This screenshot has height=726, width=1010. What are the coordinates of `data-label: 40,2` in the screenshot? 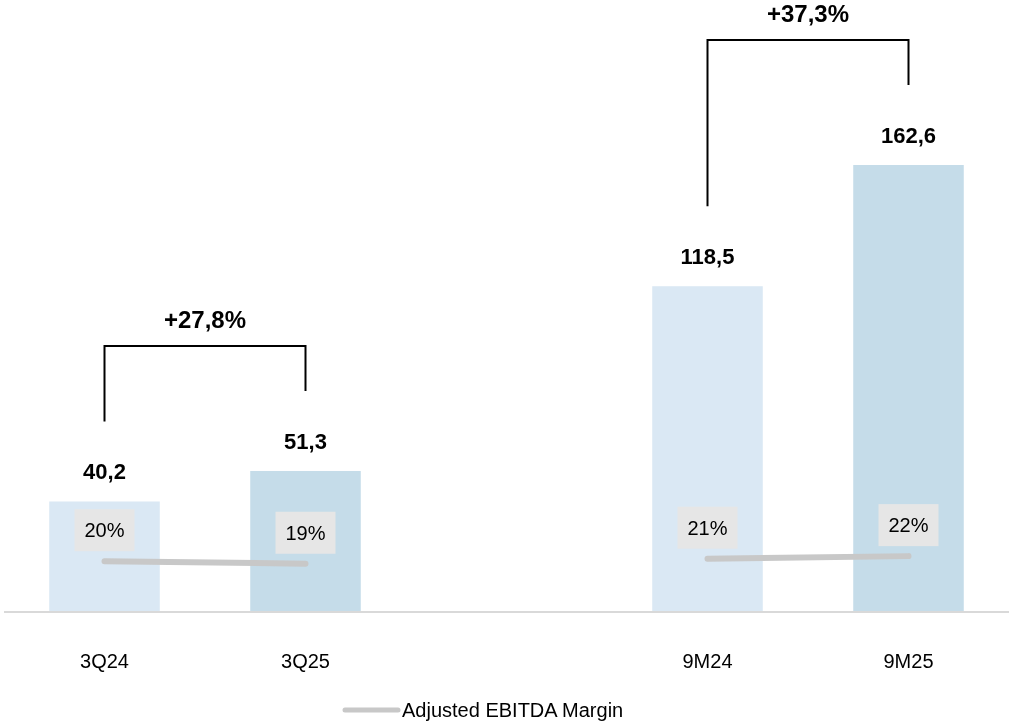 It's located at (104, 472).